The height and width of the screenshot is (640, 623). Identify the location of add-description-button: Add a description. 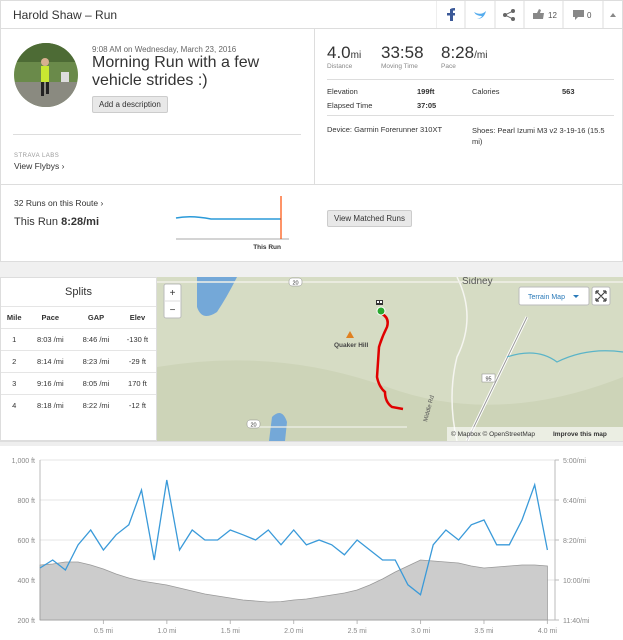
(130, 104).